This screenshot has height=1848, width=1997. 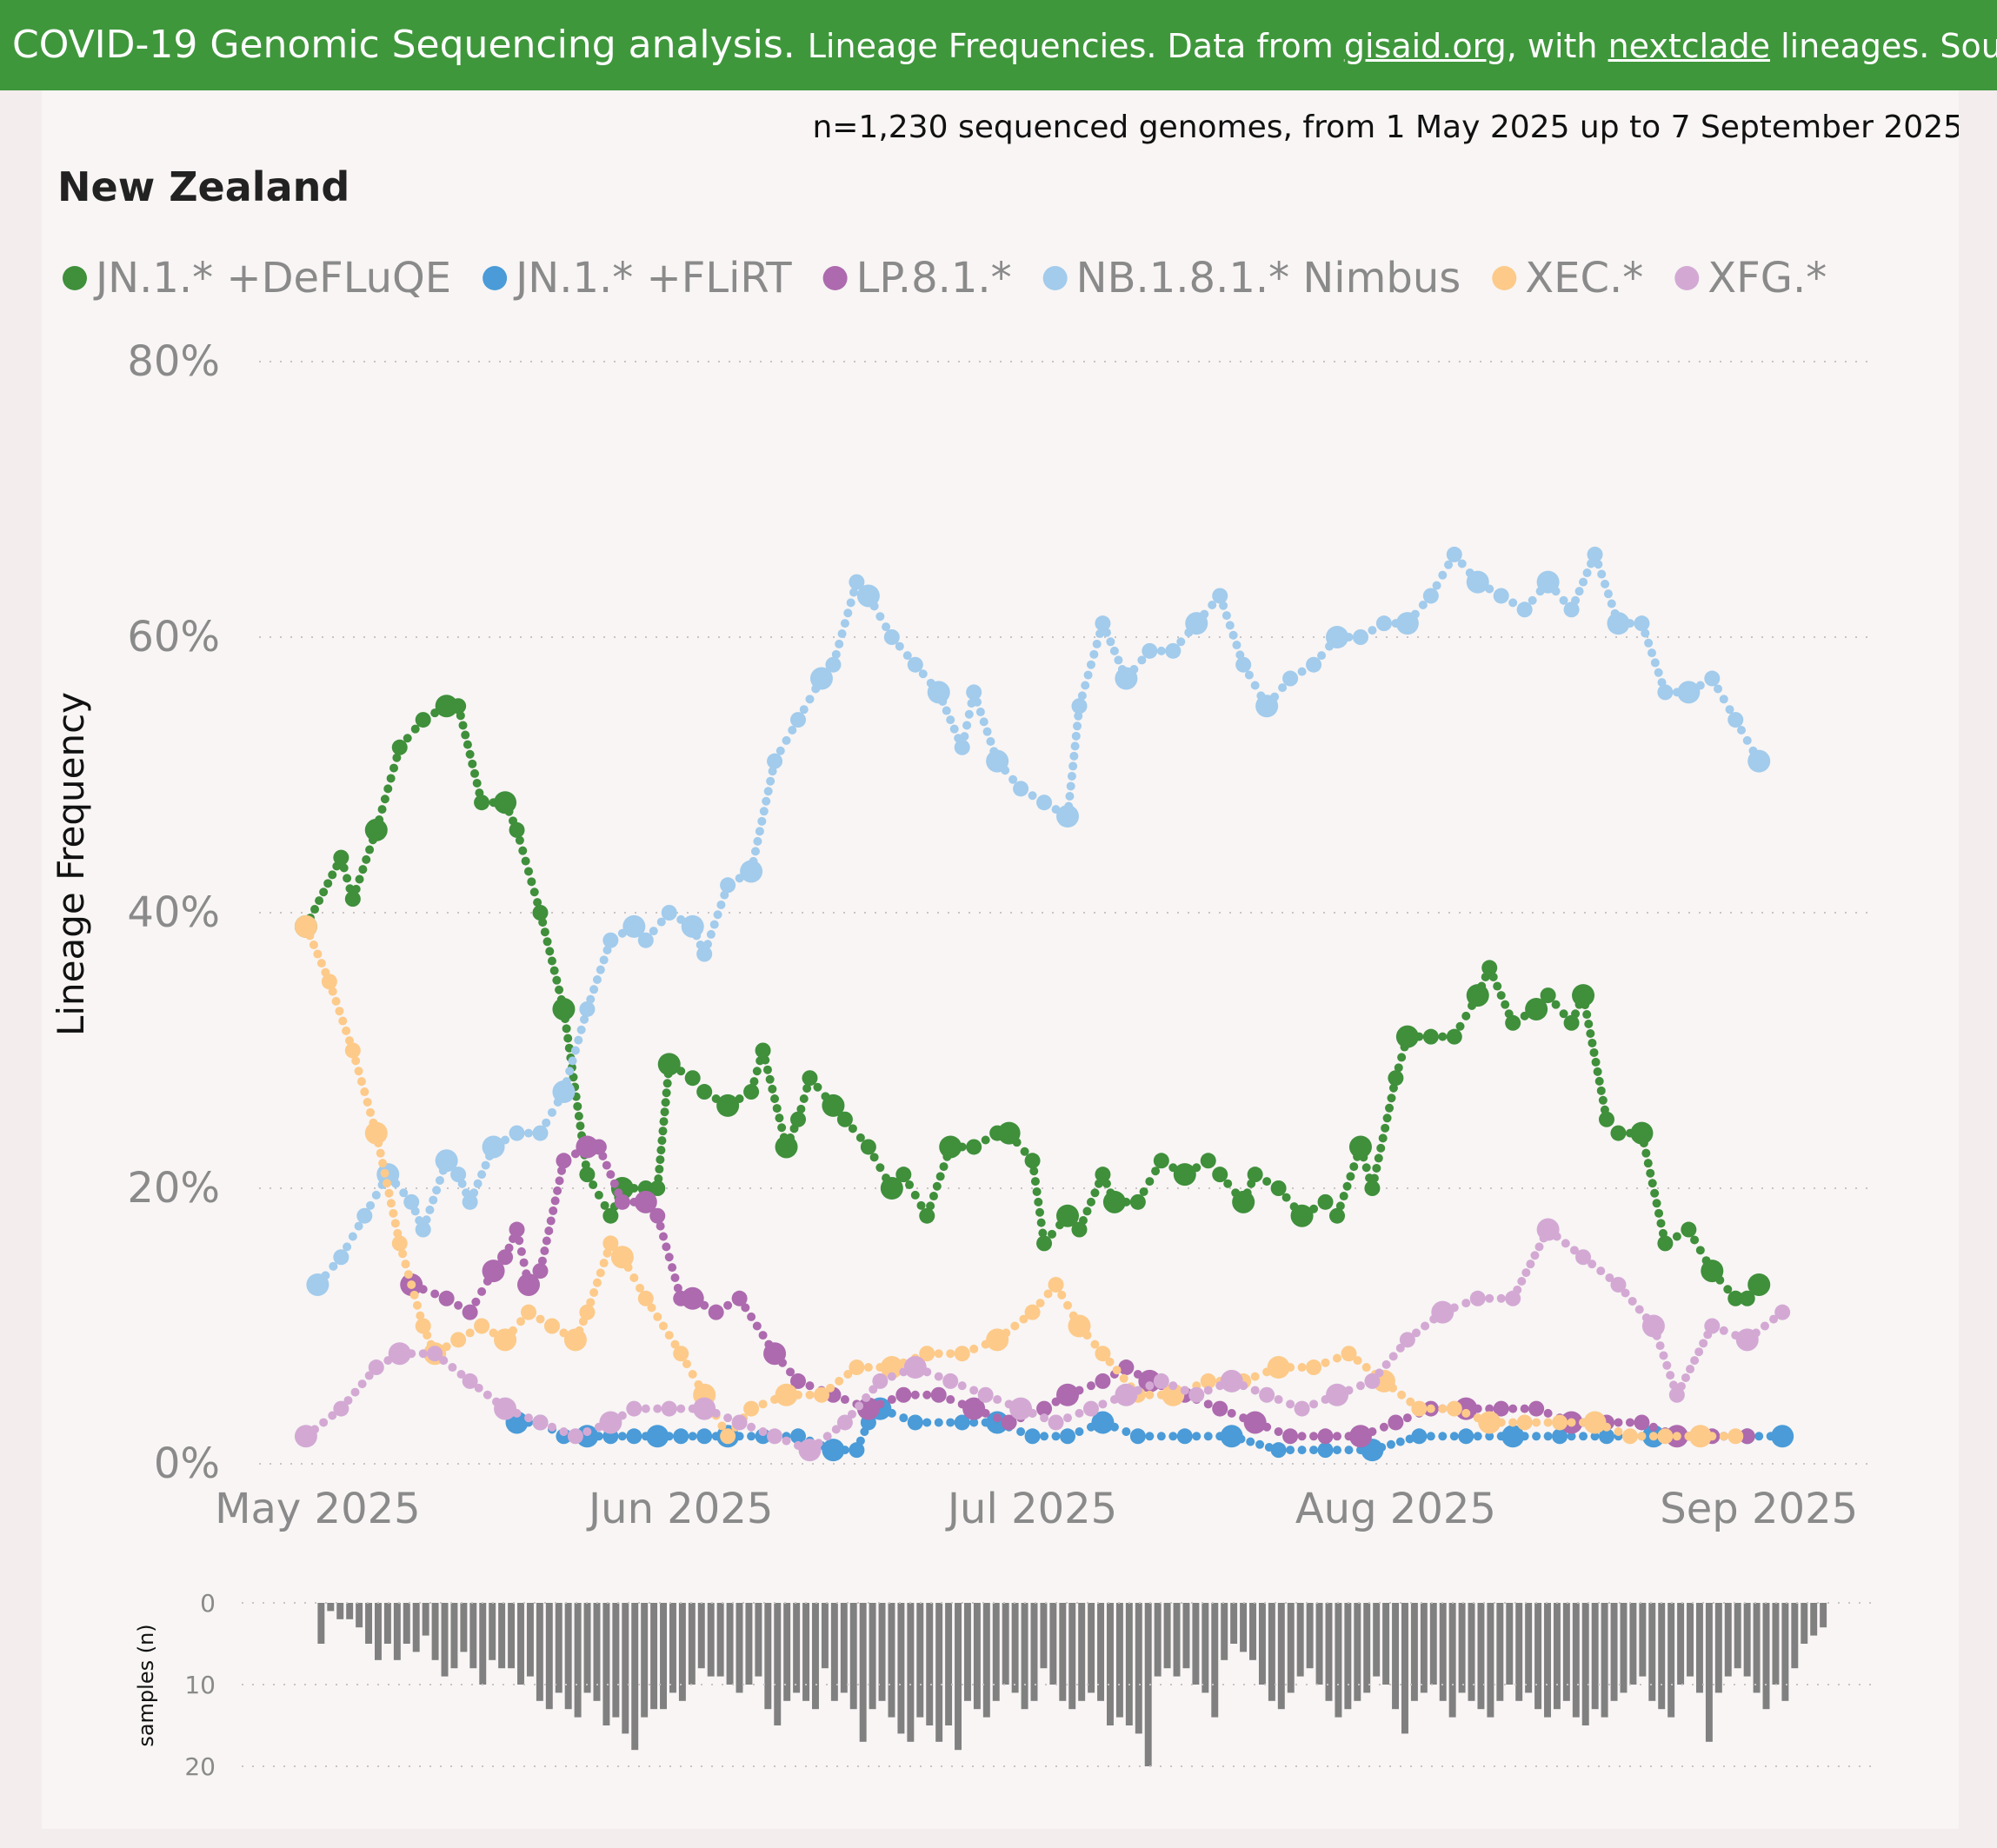 I want to click on legend-label: NB.1.8.1.* Nimbus, so click(x=1268, y=278).